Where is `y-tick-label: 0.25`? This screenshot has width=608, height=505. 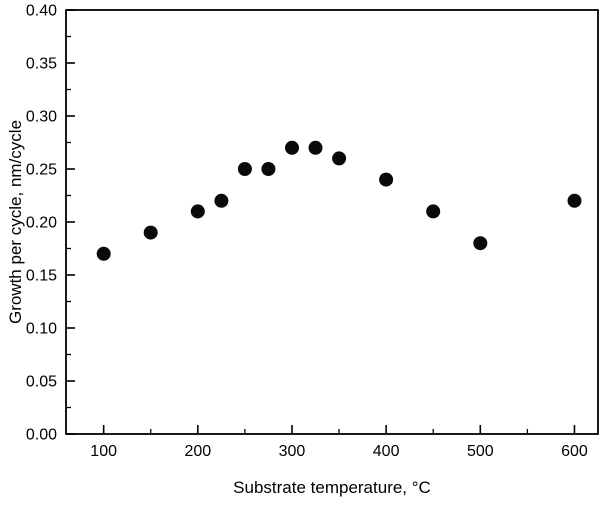
y-tick-label: 0.25 is located at coordinates (41, 170).